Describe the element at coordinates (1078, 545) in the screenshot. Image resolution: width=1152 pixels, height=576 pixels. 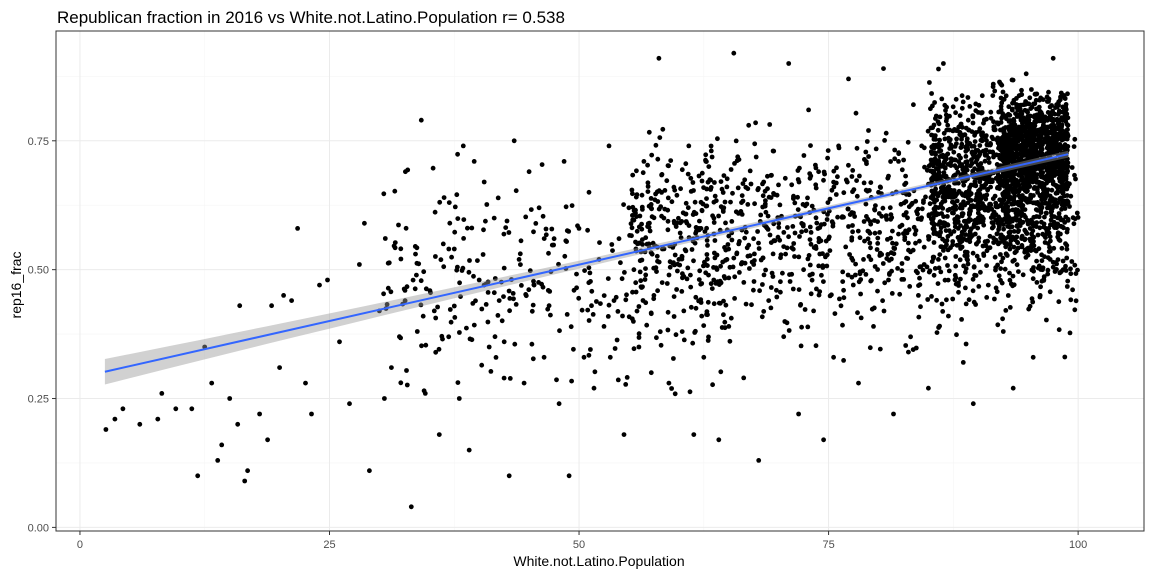
I see `x-tick-label: 100` at that location.